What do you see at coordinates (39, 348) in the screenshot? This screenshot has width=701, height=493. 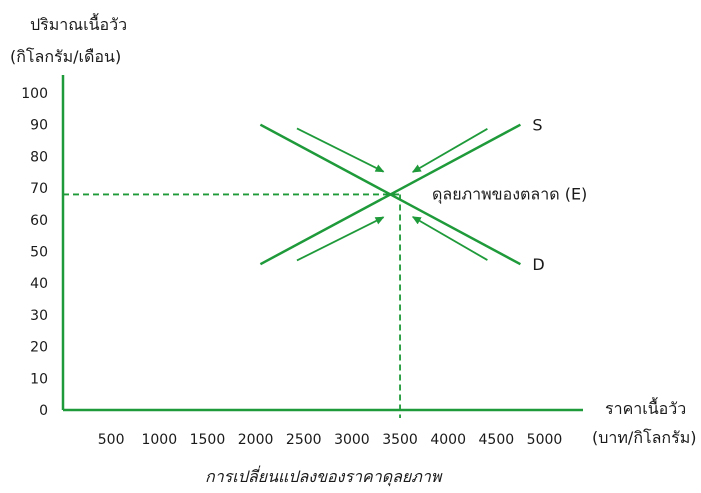 I see `y-tick-label: 20` at bounding box center [39, 348].